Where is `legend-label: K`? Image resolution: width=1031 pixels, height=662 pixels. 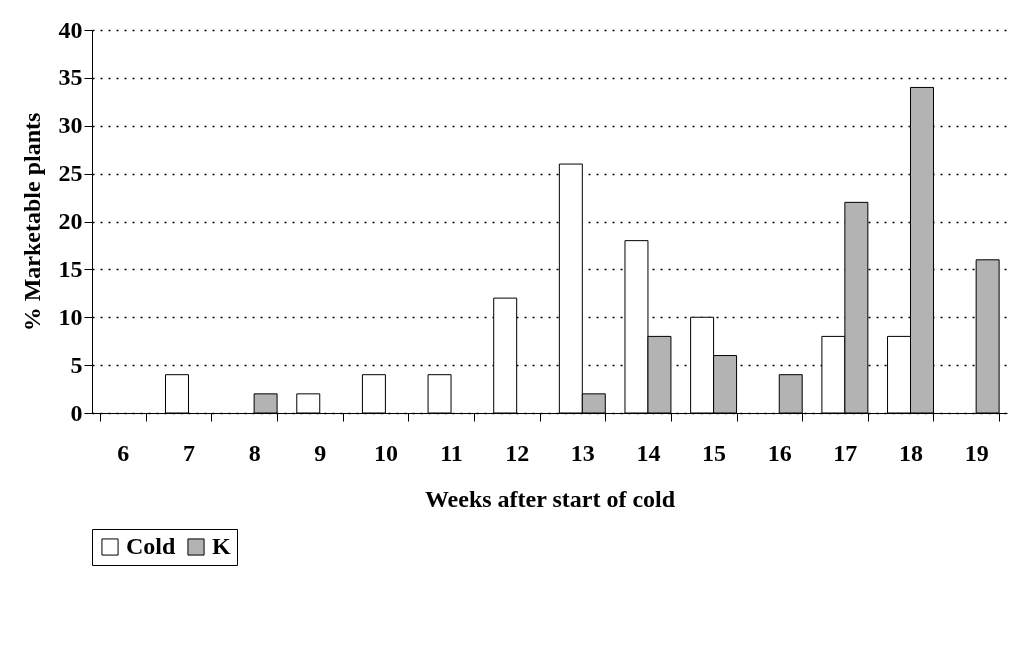 legend-label: K is located at coordinates (221, 546).